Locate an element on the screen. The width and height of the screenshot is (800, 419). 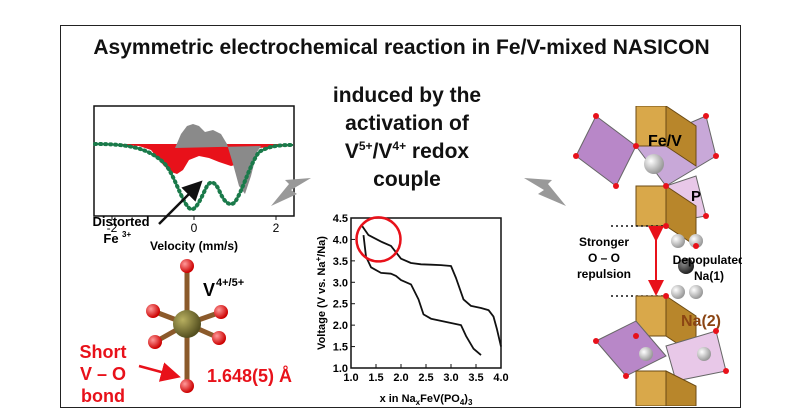
y-tick-label: 1.0 is located at coordinates (340, 369).